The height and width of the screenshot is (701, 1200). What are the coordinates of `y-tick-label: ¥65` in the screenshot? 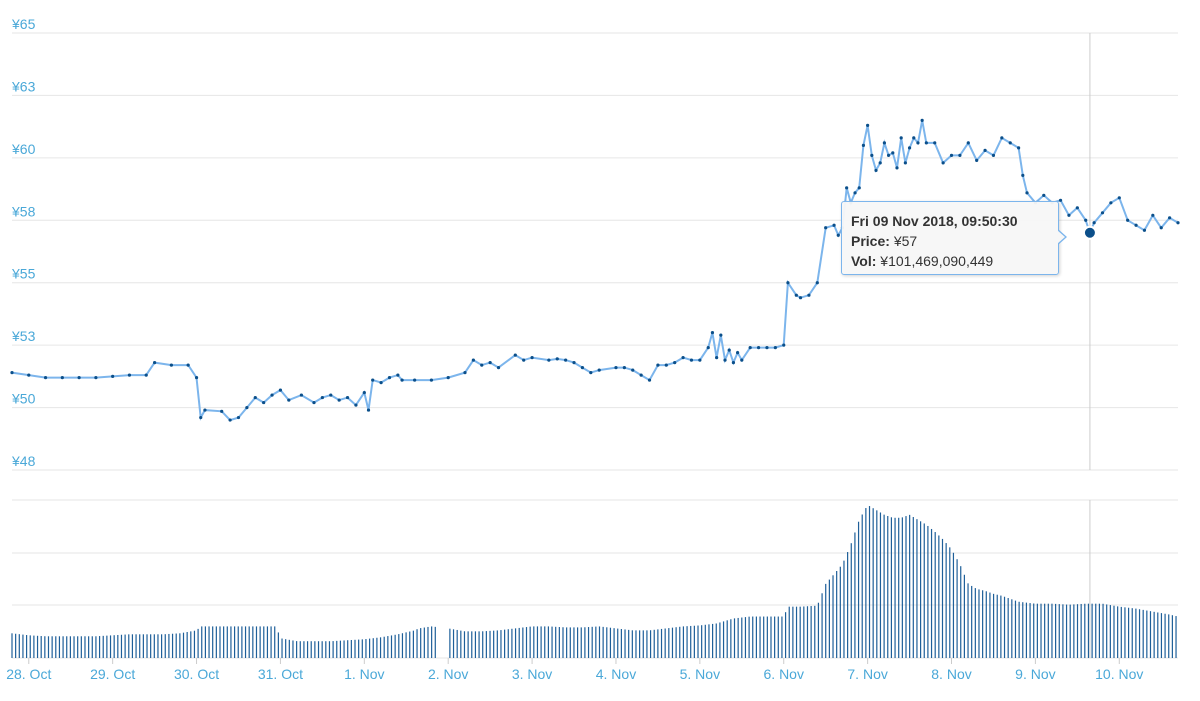 It's located at (23, 24).